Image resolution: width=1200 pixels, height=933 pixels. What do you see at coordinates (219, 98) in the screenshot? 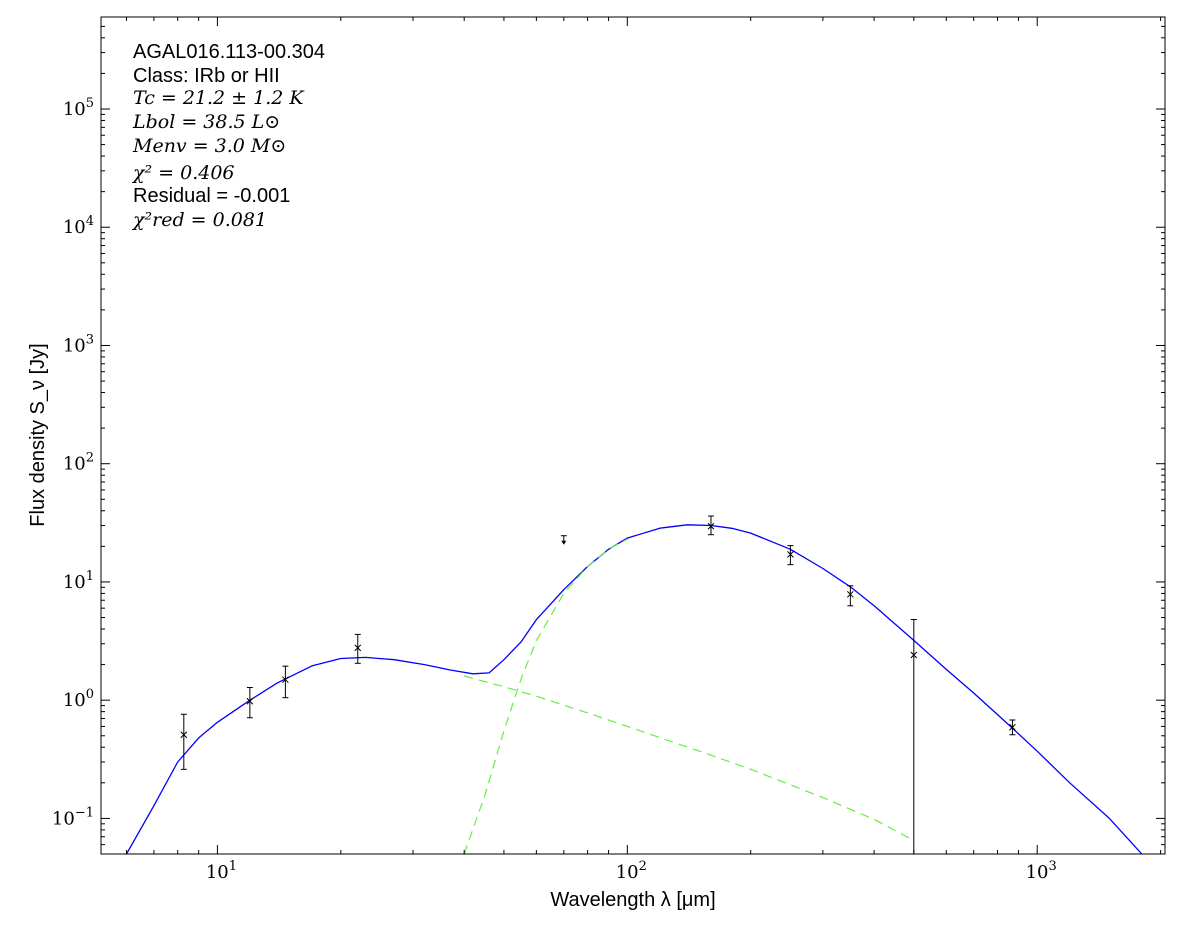
I see `temperature-label: Tc = 21.2 ± 1.2 K` at bounding box center [219, 98].